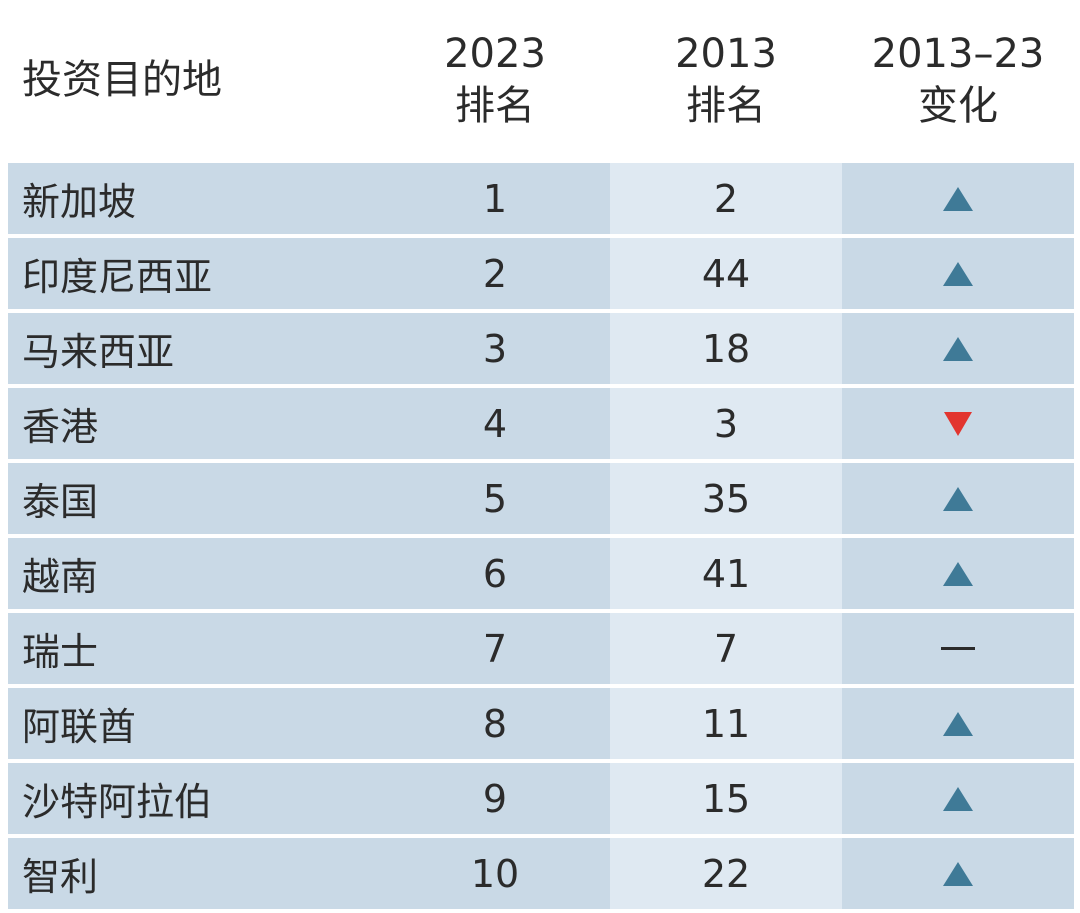 Image resolution: width=1080 pixels, height=913 pixels. I want to click on table-row: 新加坡 1 2, so click(541, 198).